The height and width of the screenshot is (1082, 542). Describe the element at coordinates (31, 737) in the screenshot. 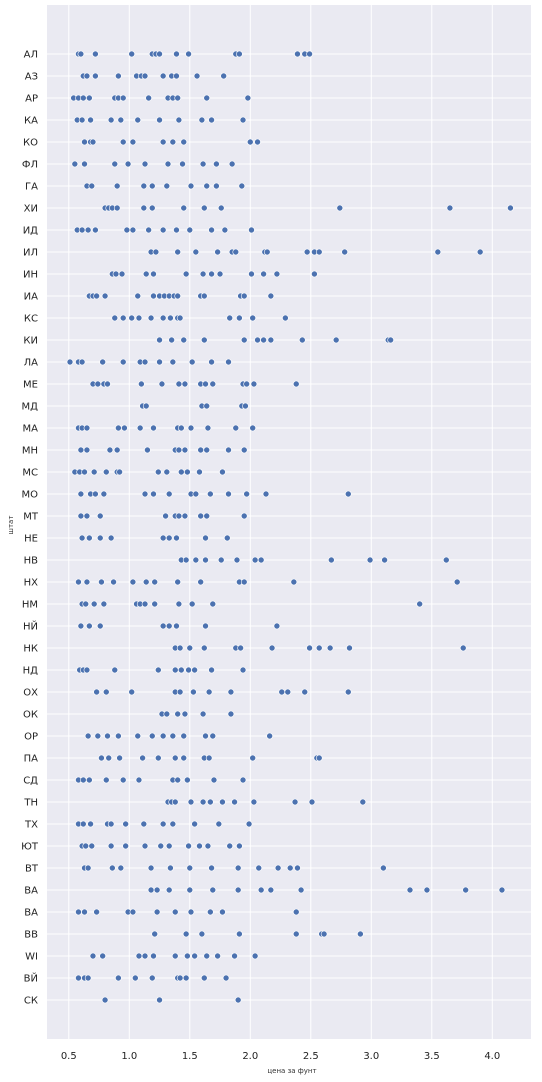

I see `y-tick-label: ОР` at that location.